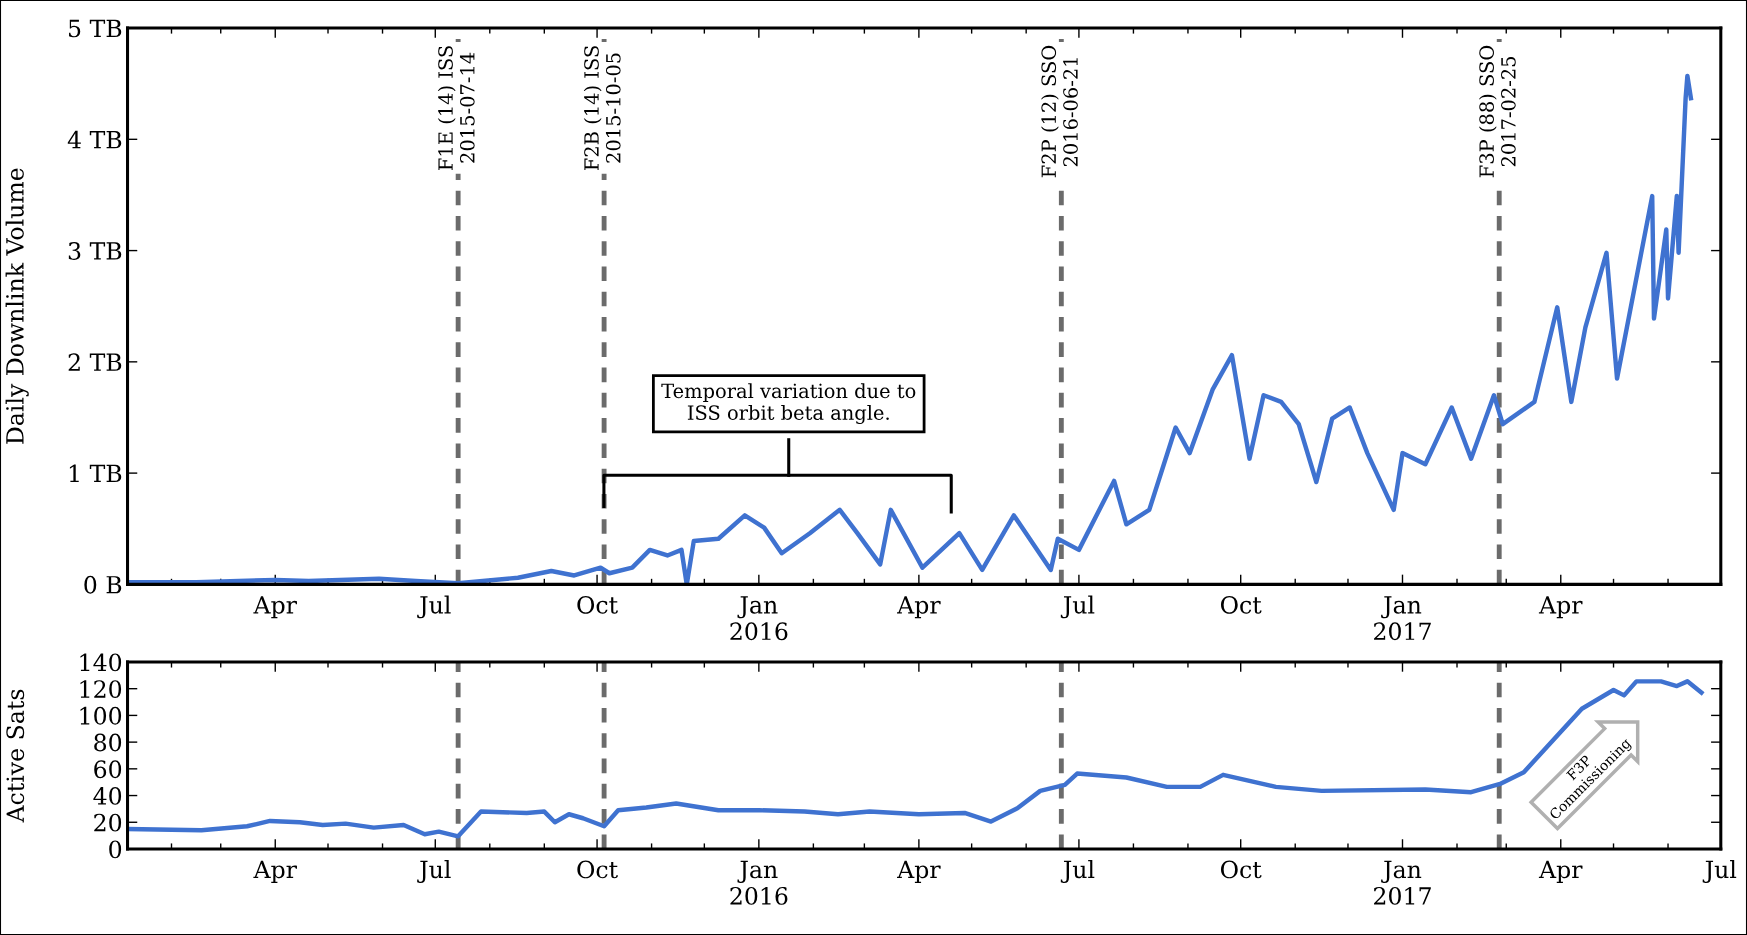 This screenshot has width=1747, height=935. I want to click on y-tick-label: 3 TB, so click(95, 251).